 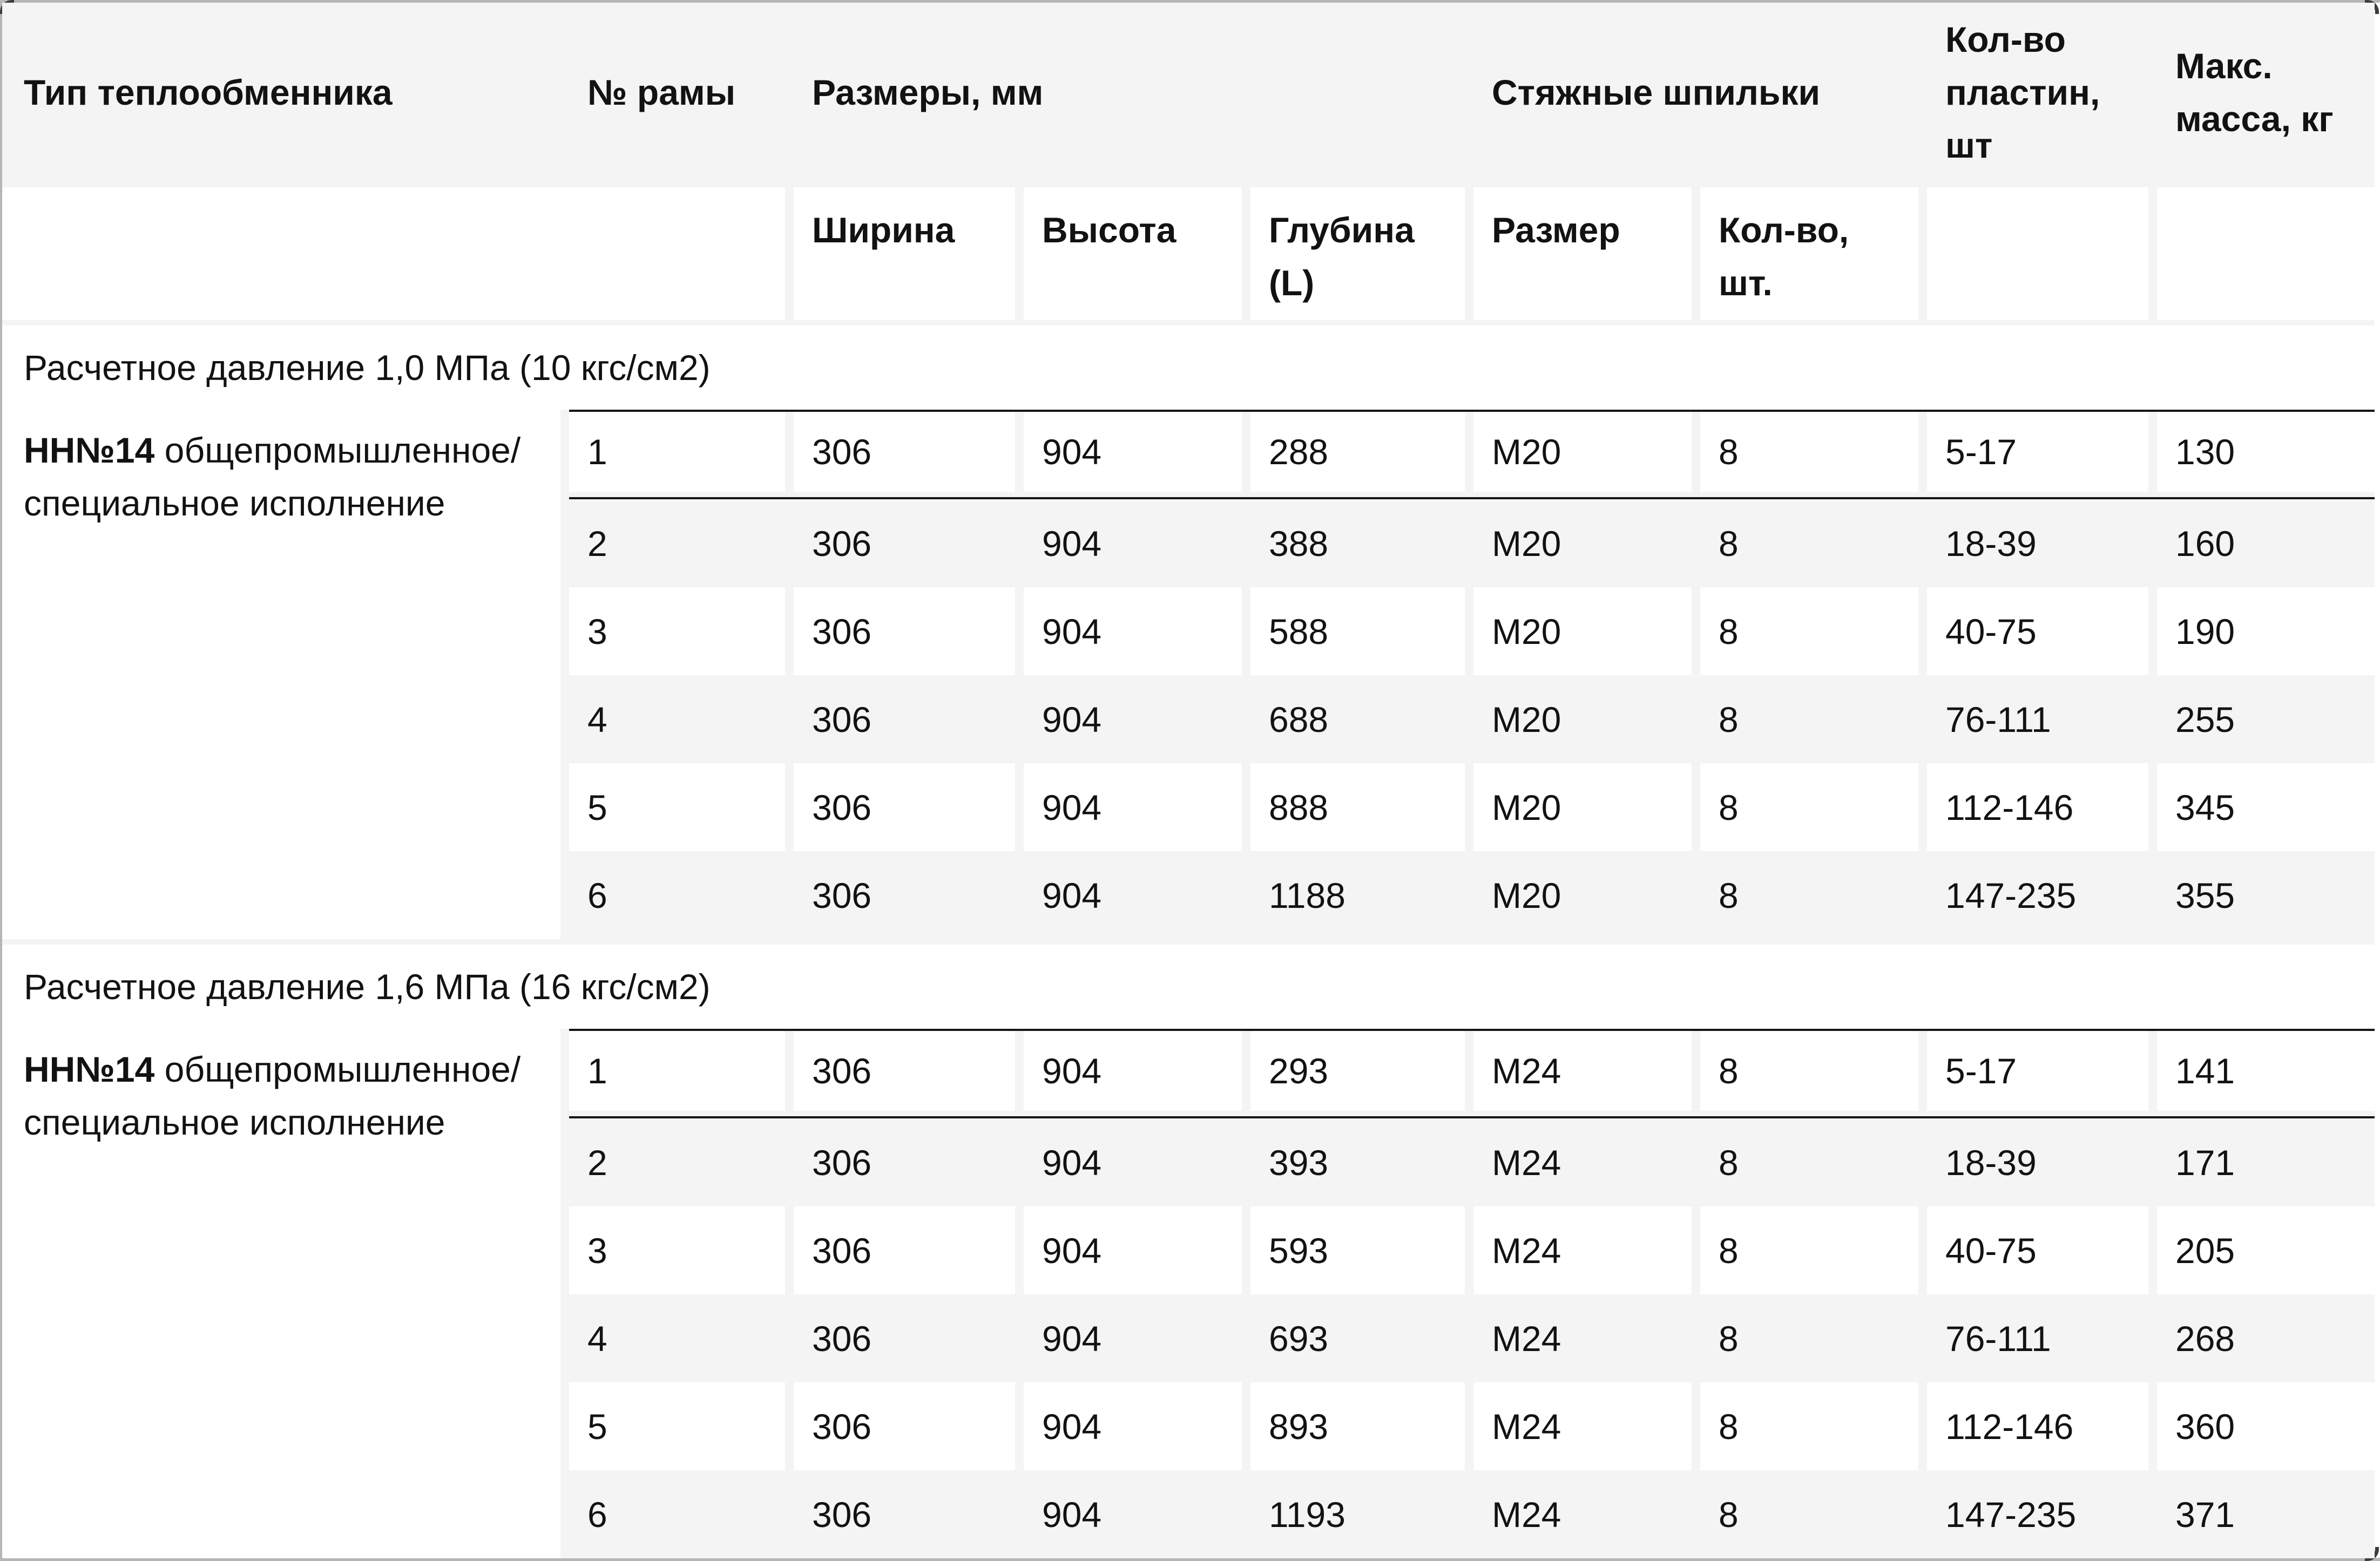 What do you see at coordinates (2266, 631) in the screenshot?
I see `table-cell: 190` at bounding box center [2266, 631].